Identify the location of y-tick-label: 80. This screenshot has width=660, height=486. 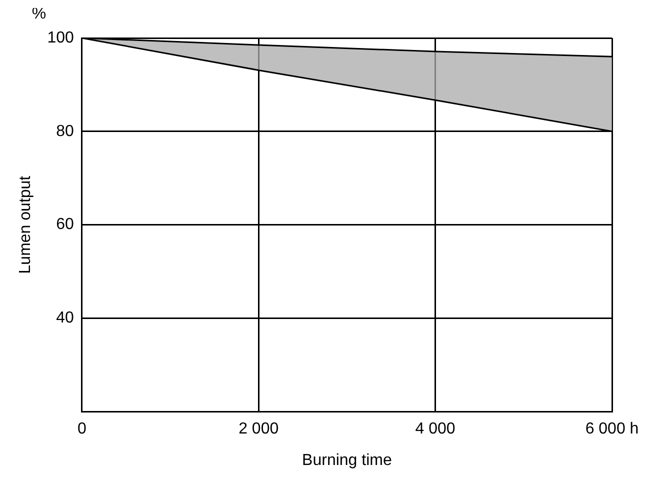
(65, 131).